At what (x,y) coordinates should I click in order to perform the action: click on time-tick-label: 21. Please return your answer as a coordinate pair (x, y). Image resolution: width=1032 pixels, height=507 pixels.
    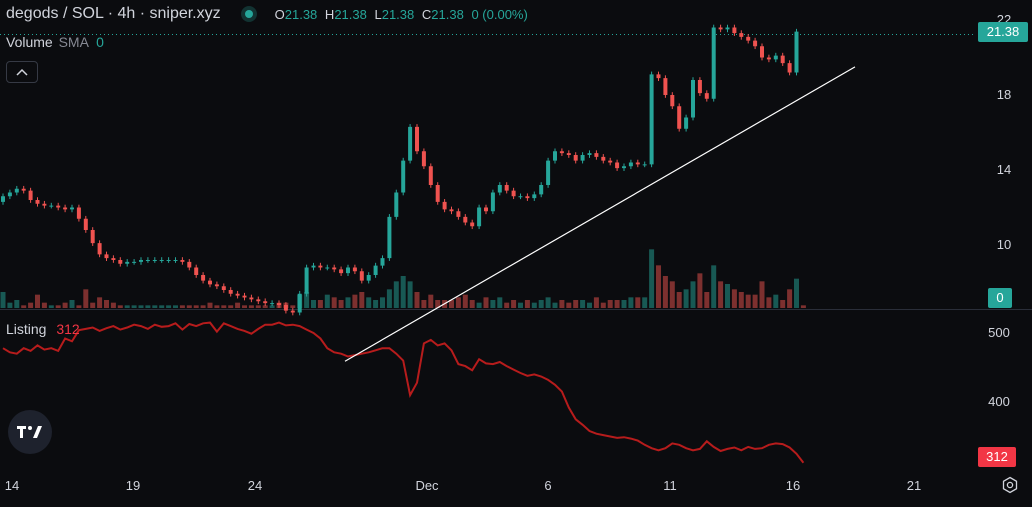
    Looking at the image, I should click on (914, 485).